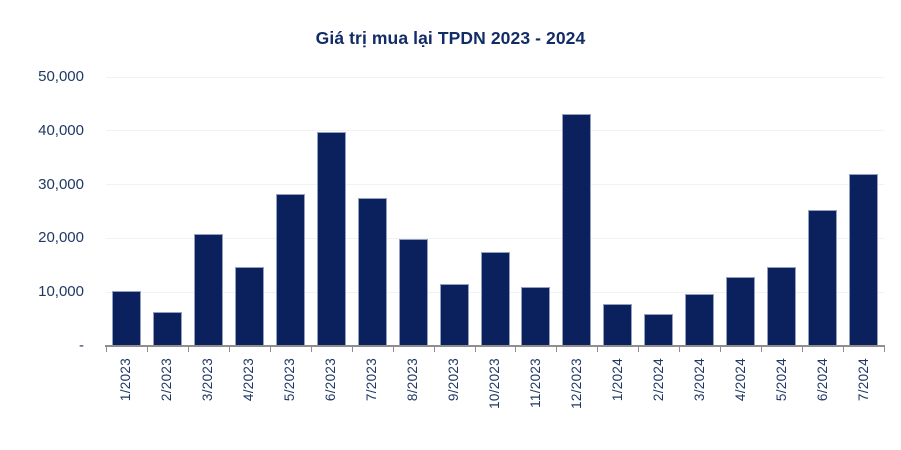 The width and height of the screenshot is (901, 450). I want to click on x-axis-label: 10/2023, so click(494, 383).